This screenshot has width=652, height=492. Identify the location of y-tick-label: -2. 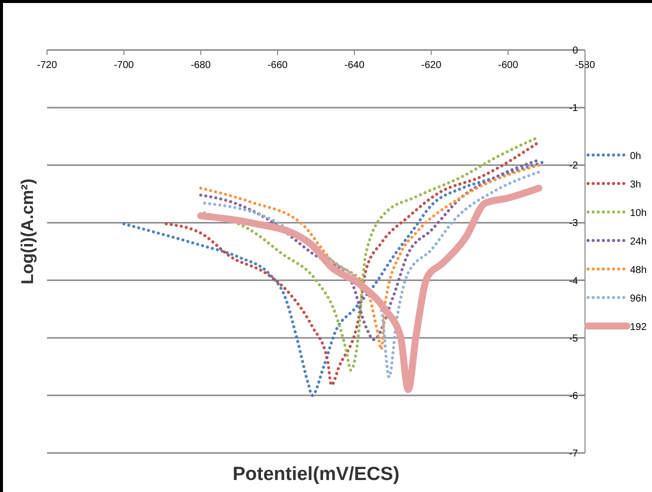
(573, 166).